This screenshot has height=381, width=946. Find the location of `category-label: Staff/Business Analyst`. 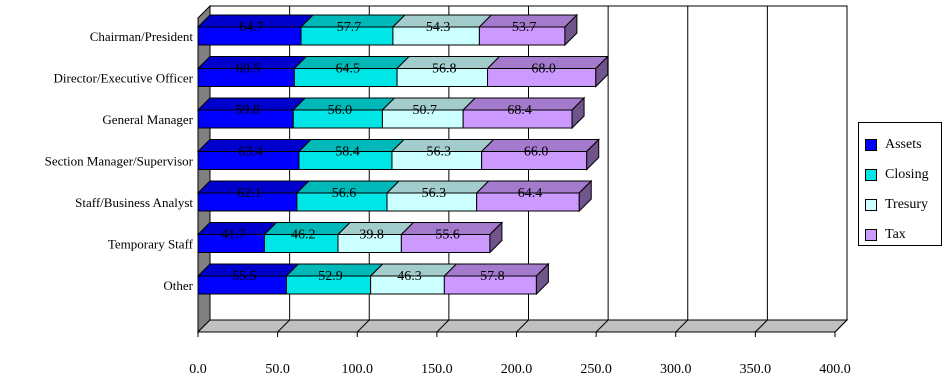

category-label: Staff/Business Analyst is located at coordinates (134, 202).